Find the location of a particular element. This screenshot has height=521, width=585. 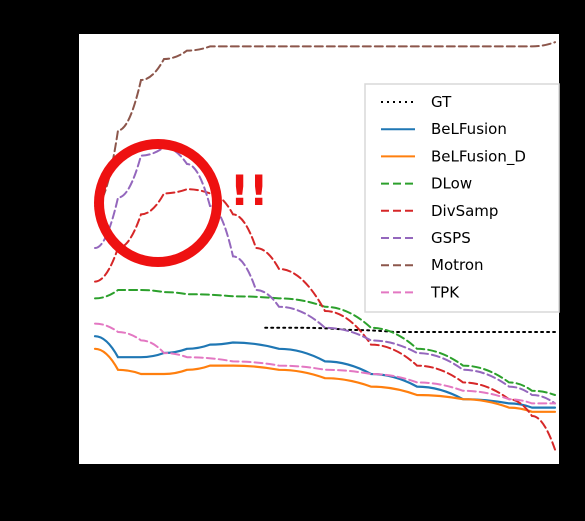

legend-label-2: BeLFusion_D is located at coordinates (478, 156).